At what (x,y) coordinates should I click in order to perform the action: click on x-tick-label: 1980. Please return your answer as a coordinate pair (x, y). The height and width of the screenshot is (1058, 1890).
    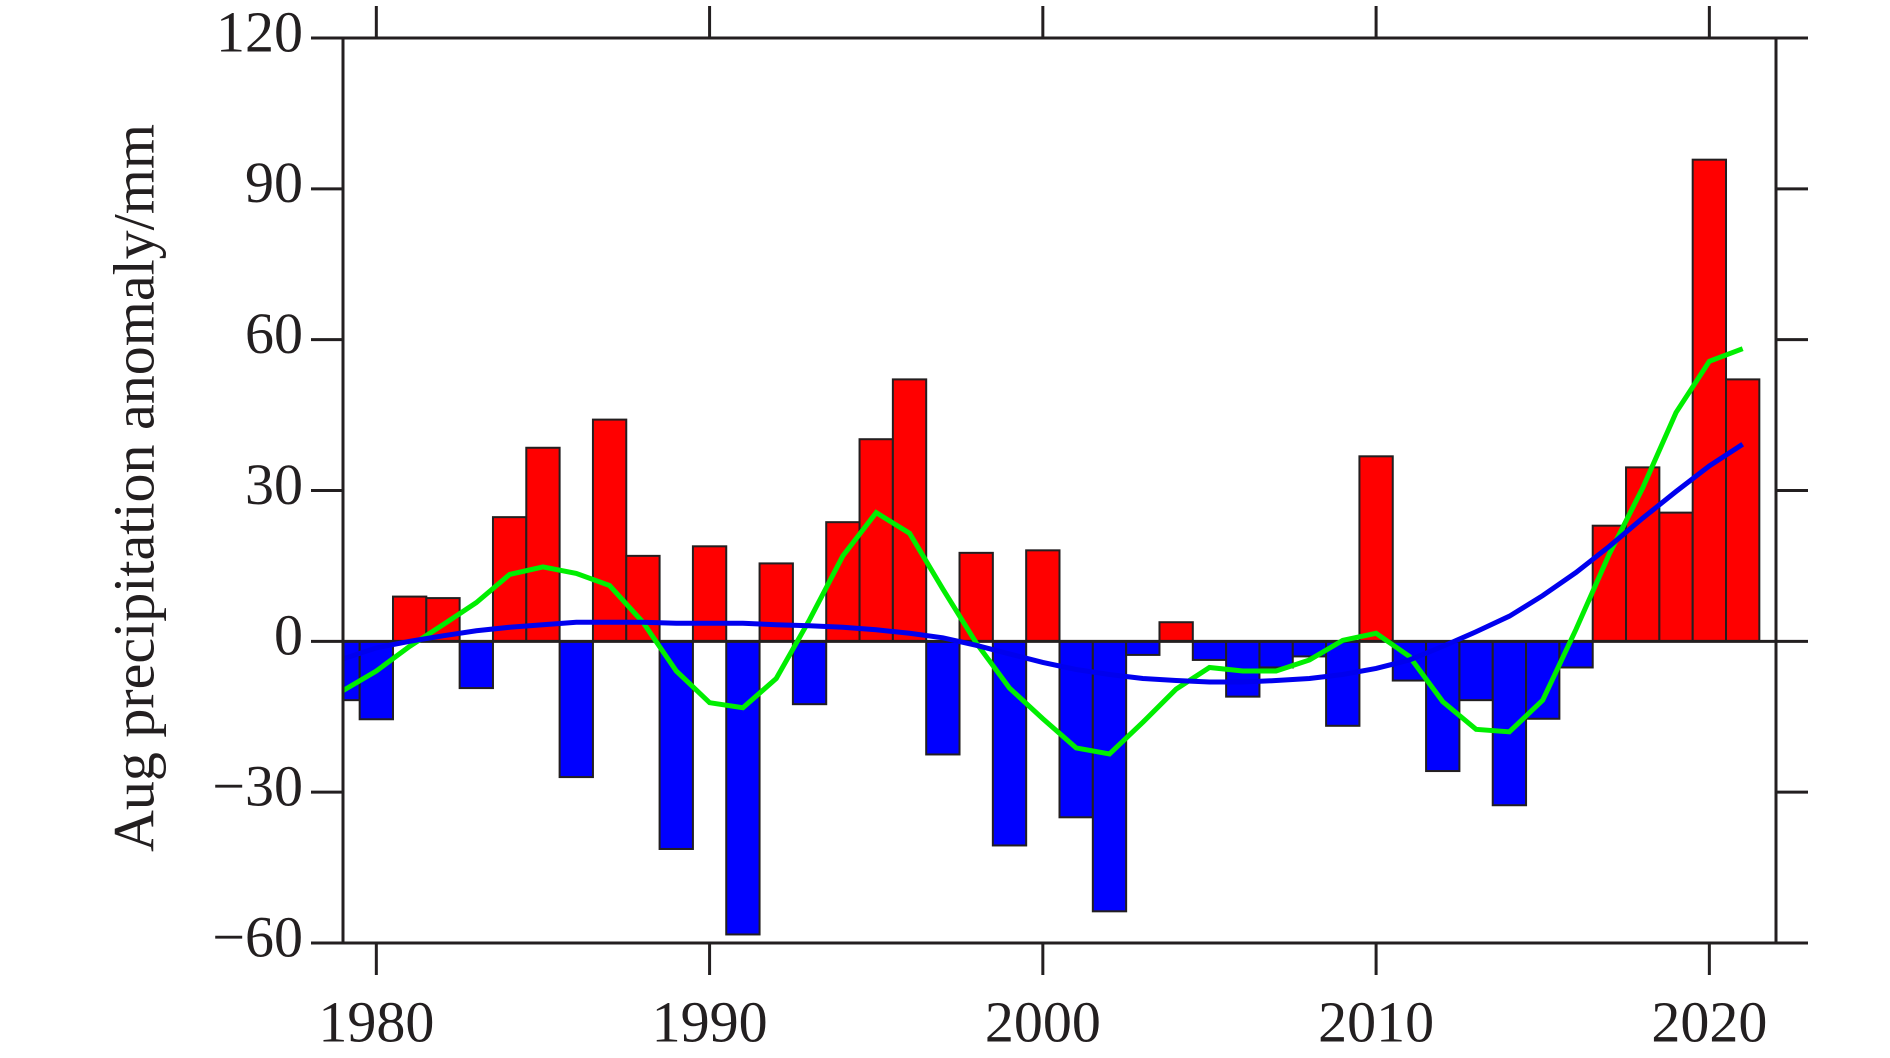
    Looking at the image, I should click on (376, 1021).